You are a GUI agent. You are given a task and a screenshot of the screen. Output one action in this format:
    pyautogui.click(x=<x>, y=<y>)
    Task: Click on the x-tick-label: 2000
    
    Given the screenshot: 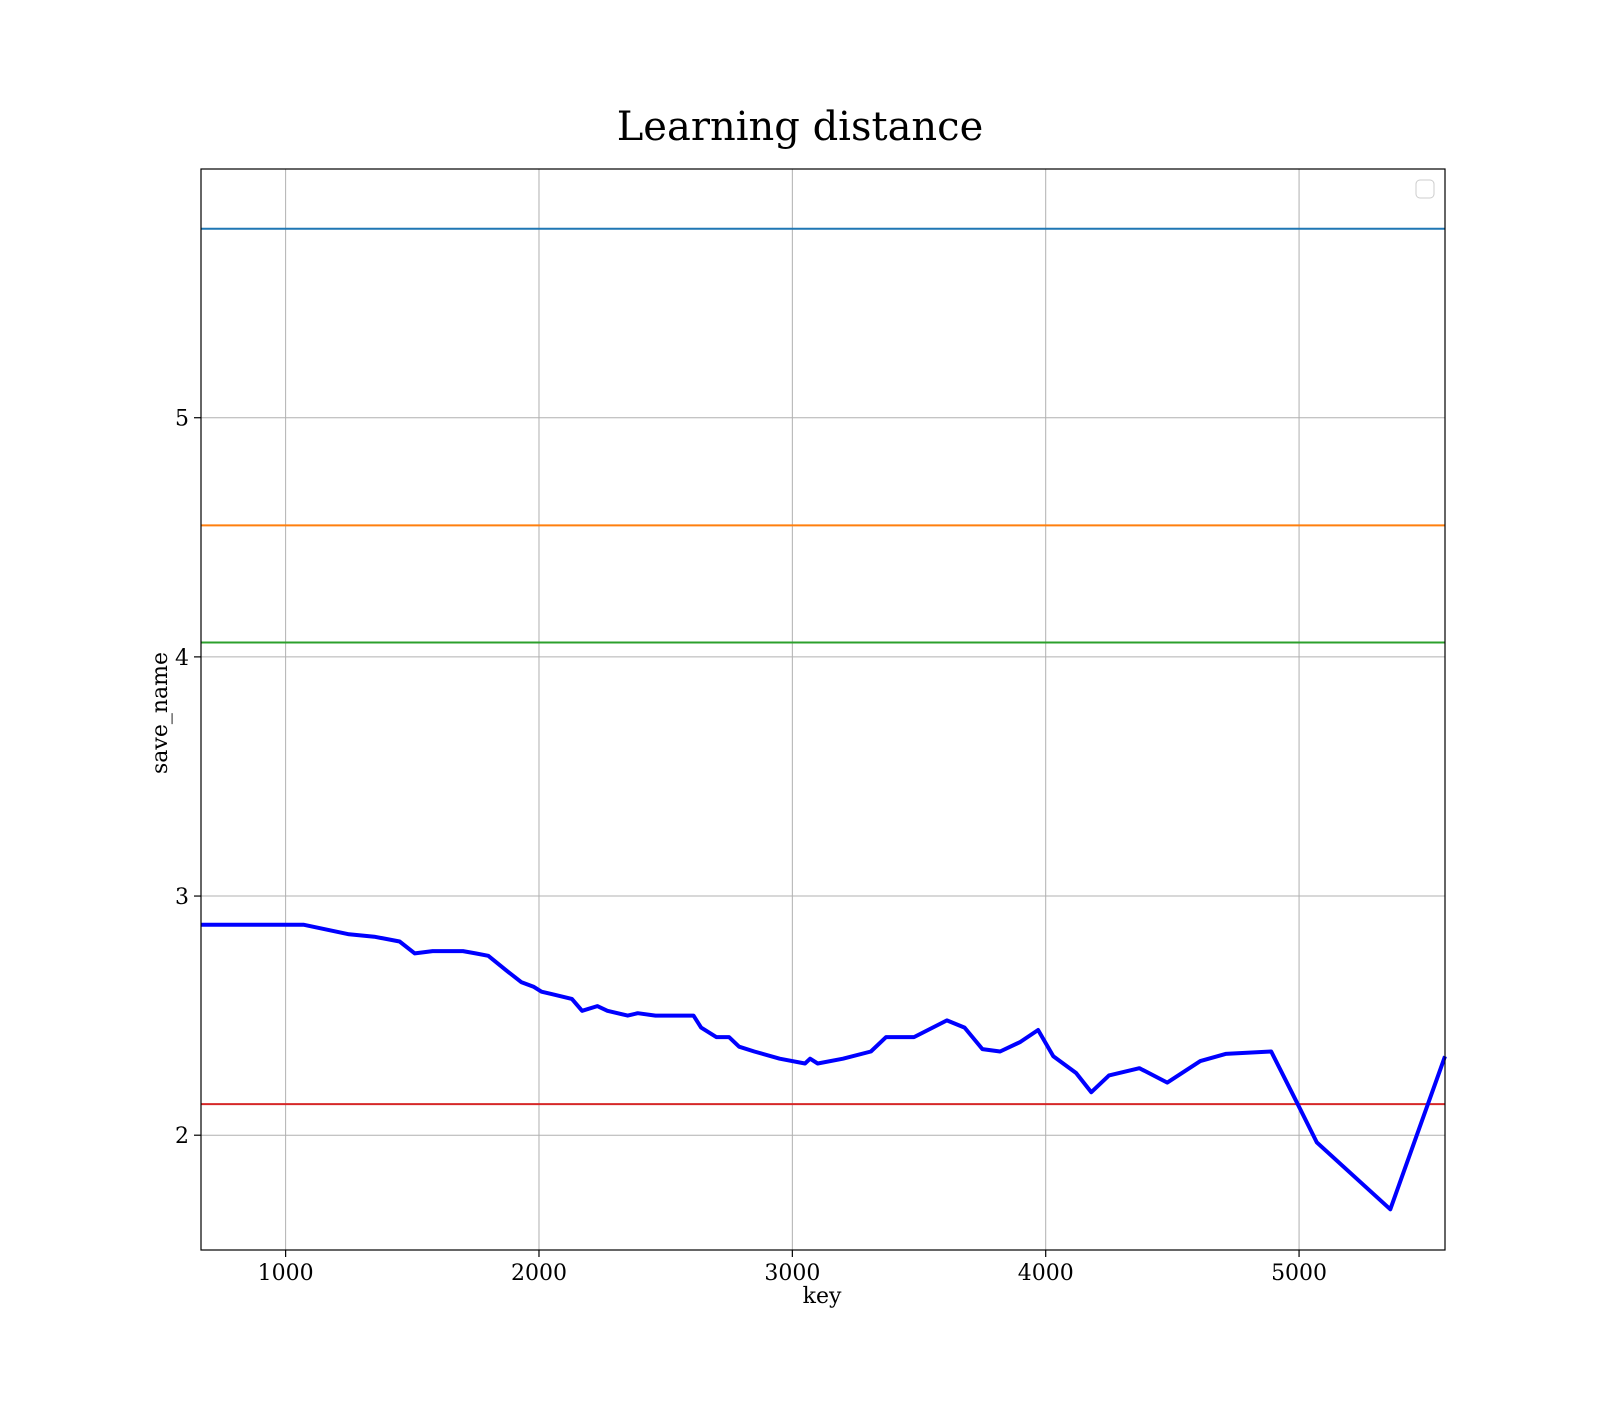 What is the action you would take?
    pyautogui.click(x=539, y=1273)
    